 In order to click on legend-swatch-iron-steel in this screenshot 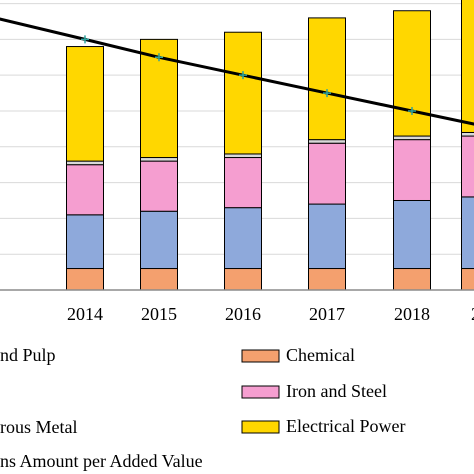, I will do `click(260, 392)`.